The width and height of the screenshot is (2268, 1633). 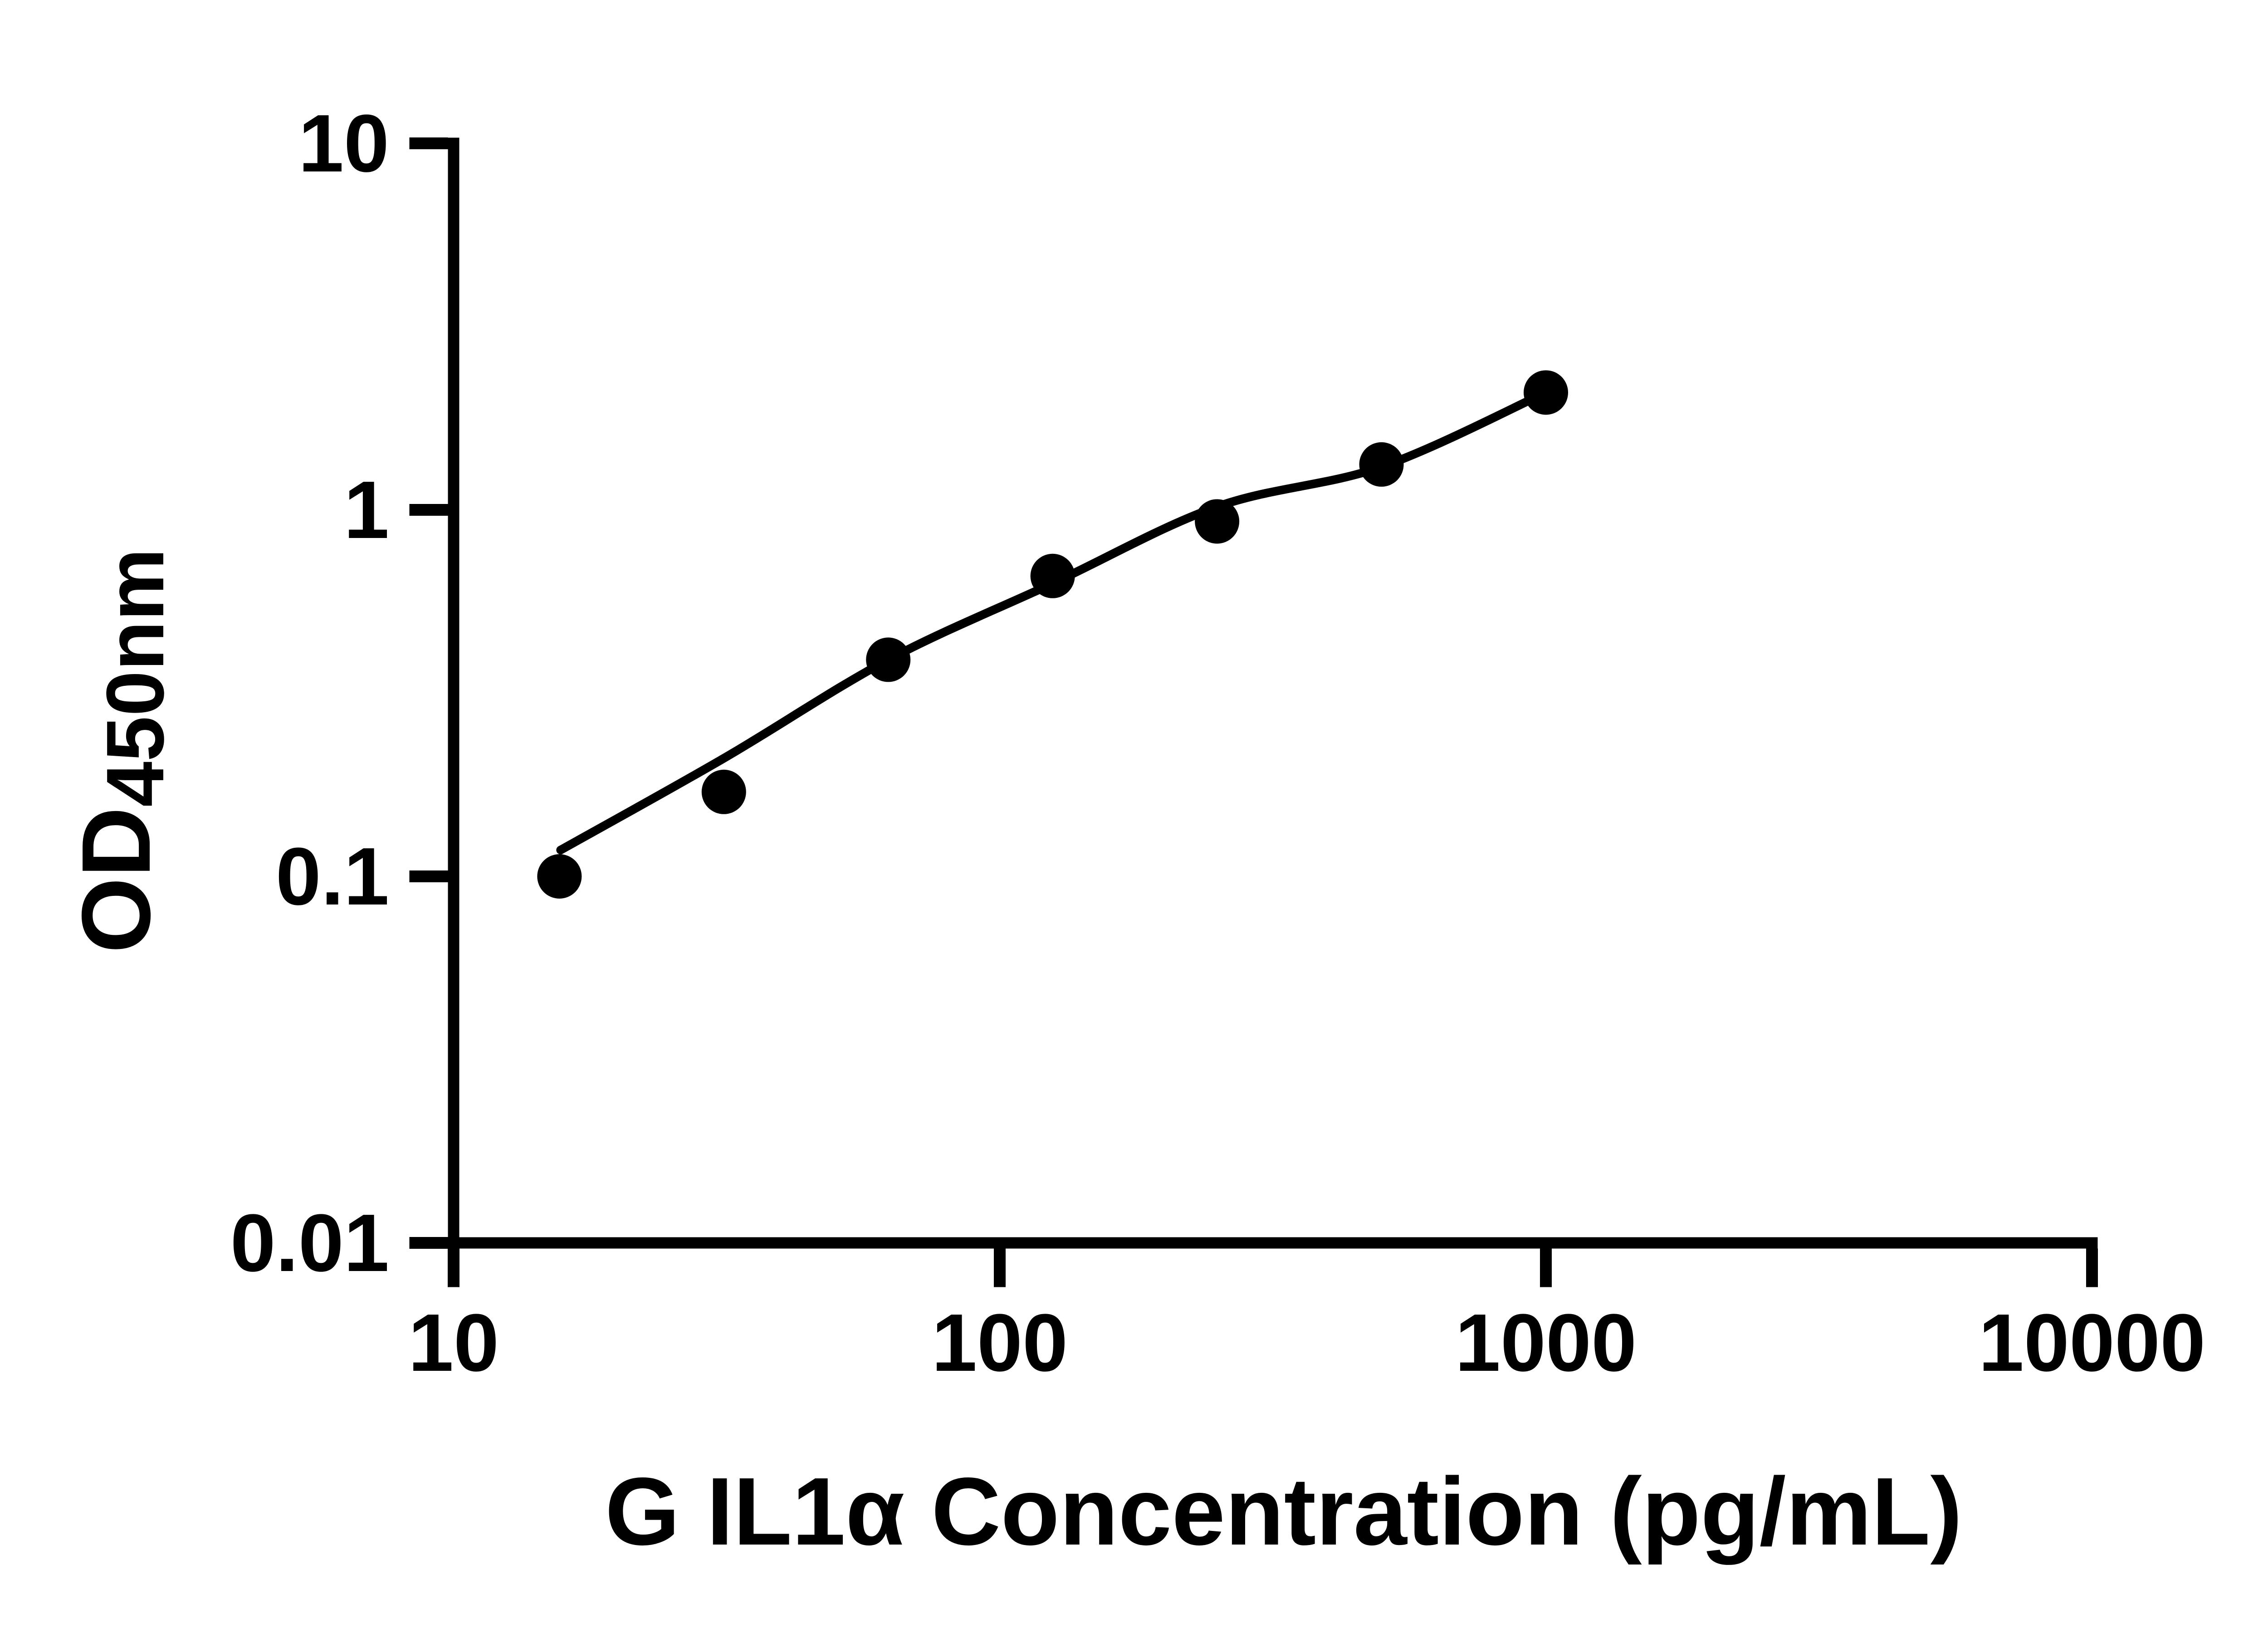 What do you see at coordinates (429, 693) in the screenshot?
I see `y-axis-ticks` at bounding box center [429, 693].